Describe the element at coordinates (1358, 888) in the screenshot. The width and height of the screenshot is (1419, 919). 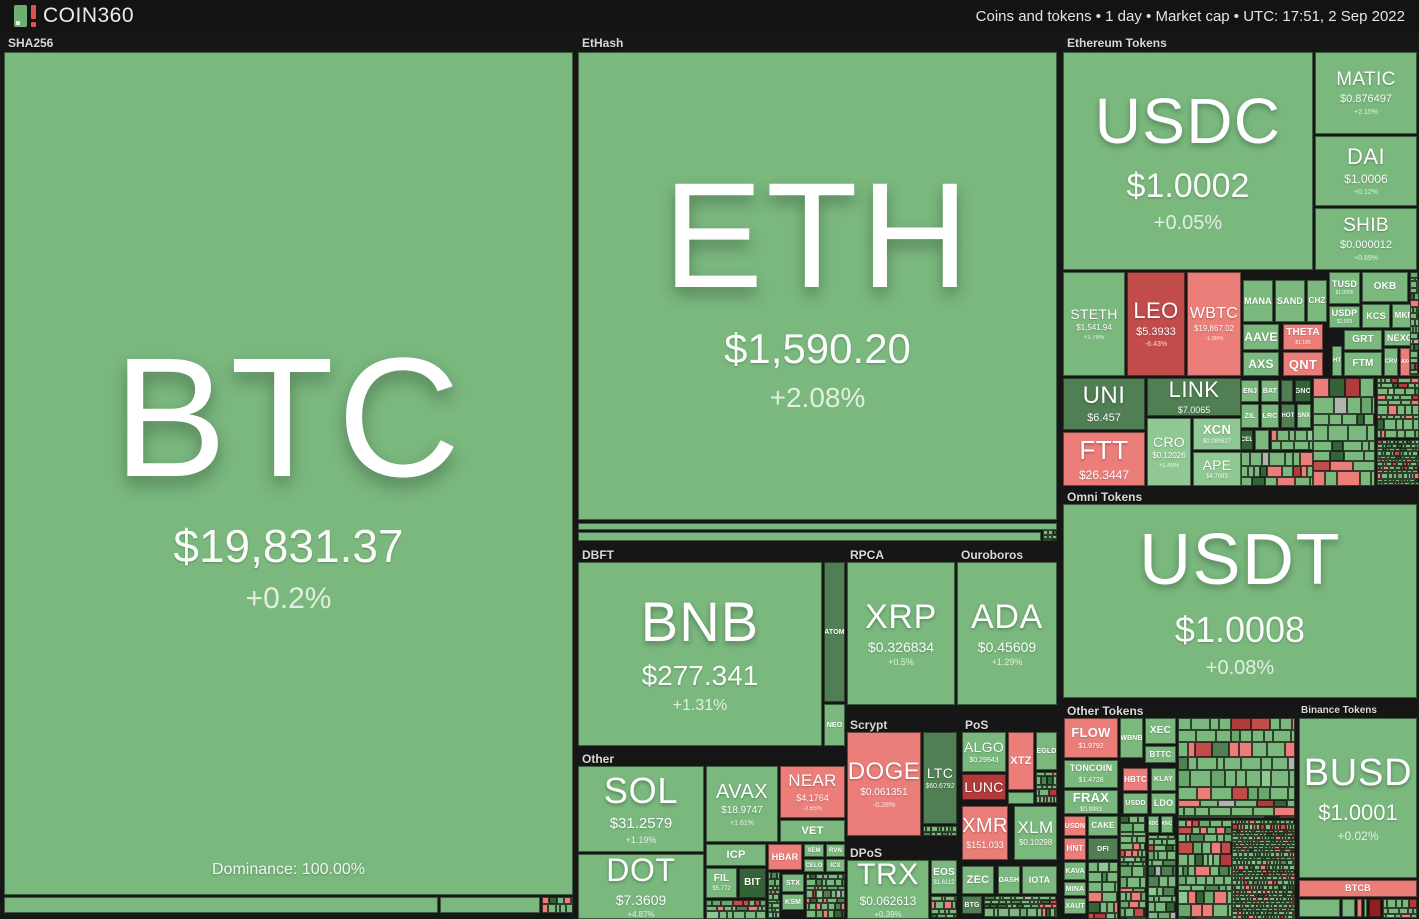
I see `cell-btcb: BTCB` at that location.